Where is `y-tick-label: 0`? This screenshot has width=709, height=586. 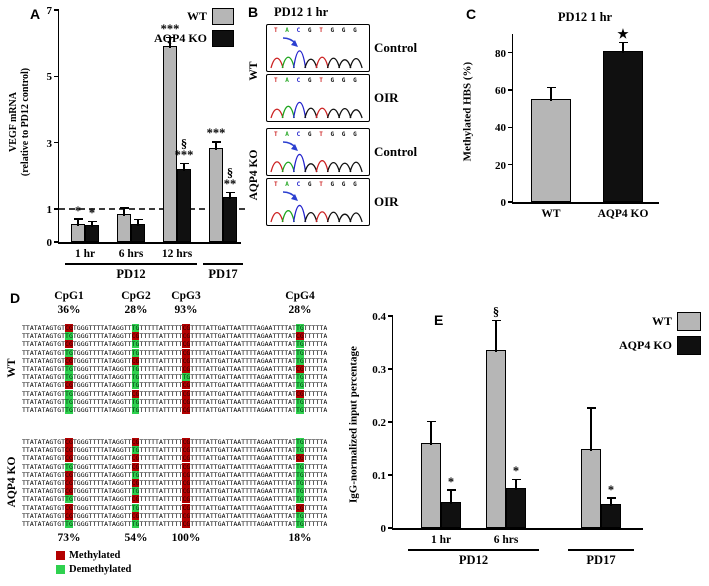 y-tick-label: 0 is located at coordinates (49, 243).